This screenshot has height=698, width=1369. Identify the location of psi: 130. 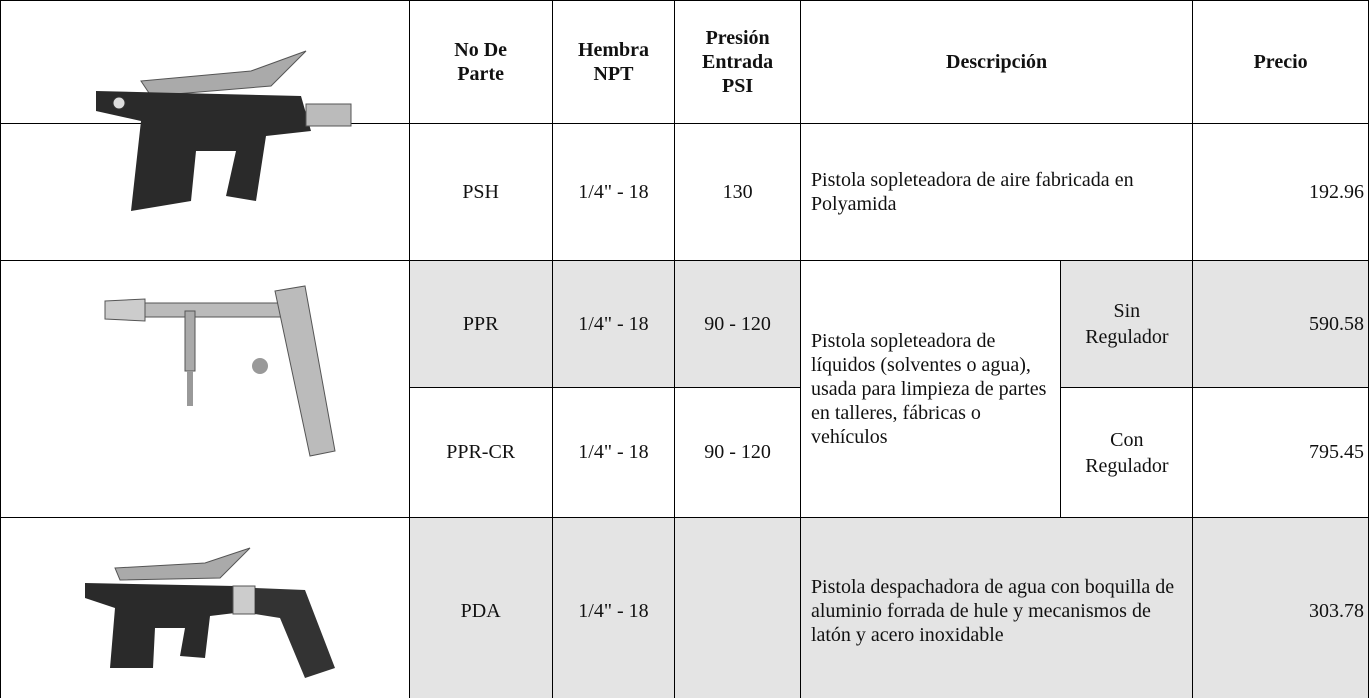
(737, 192).